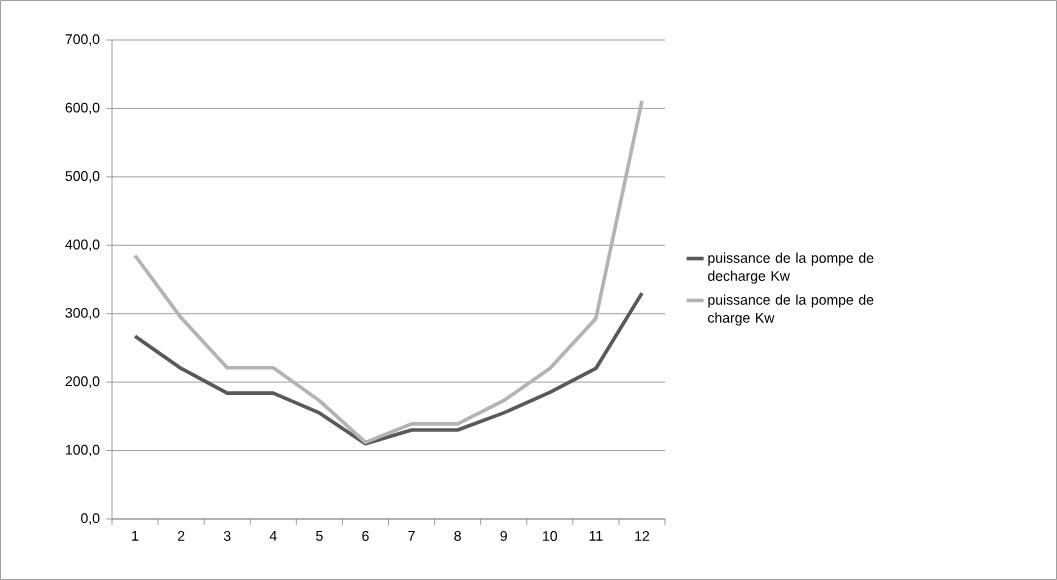 The height and width of the screenshot is (580, 1057). What do you see at coordinates (388, 368) in the screenshot?
I see `line-series` at bounding box center [388, 368].